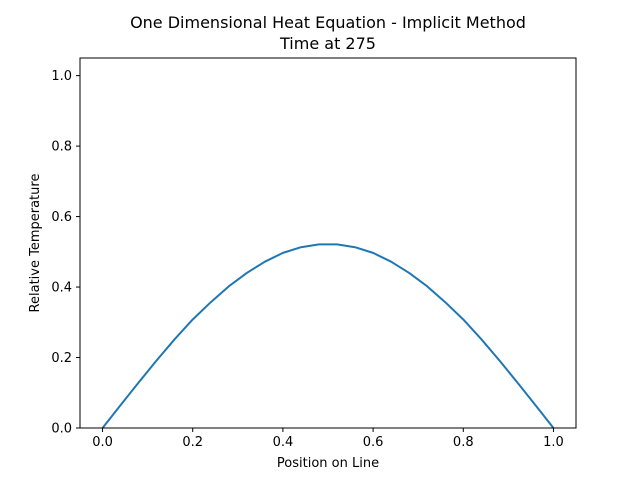 Image resolution: width=640 pixels, height=485 pixels. Describe the element at coordinates (283, 442) in the screenshot. I see `x-tick-label: 0.4` at that location.